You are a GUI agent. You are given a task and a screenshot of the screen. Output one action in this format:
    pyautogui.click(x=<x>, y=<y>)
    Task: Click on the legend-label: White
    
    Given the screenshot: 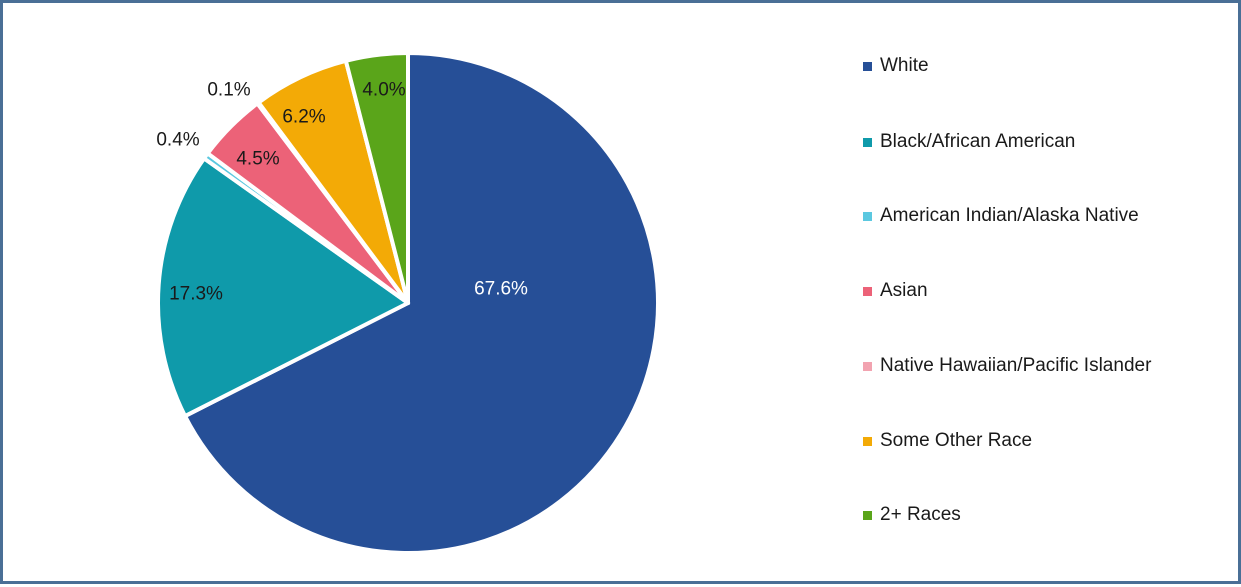 What is the action you would take?
    pyautogui.click(x=904, y=65)
    